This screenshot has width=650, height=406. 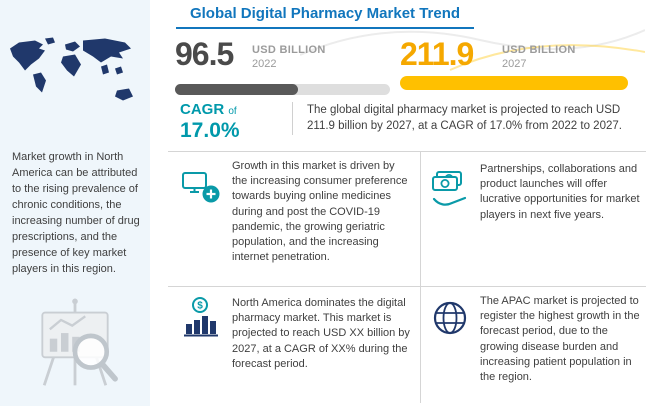 I want to click on page-title: Global Digital Pharmacy Market Trend, so click(x=325, y=16).